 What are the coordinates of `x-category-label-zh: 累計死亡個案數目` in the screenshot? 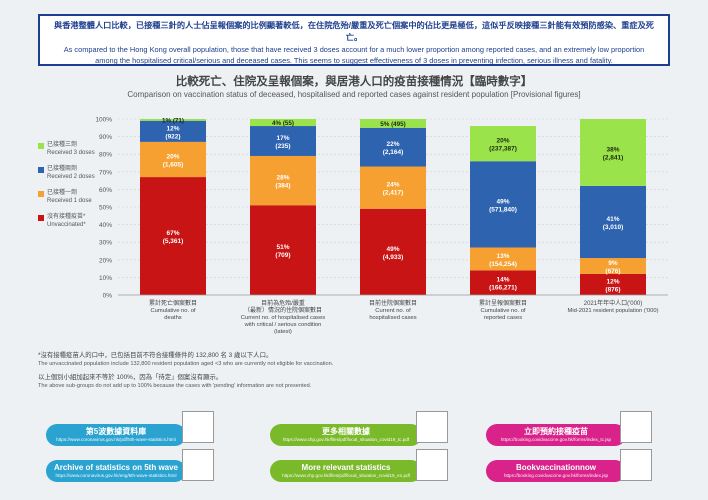 It's located at (173, 303).